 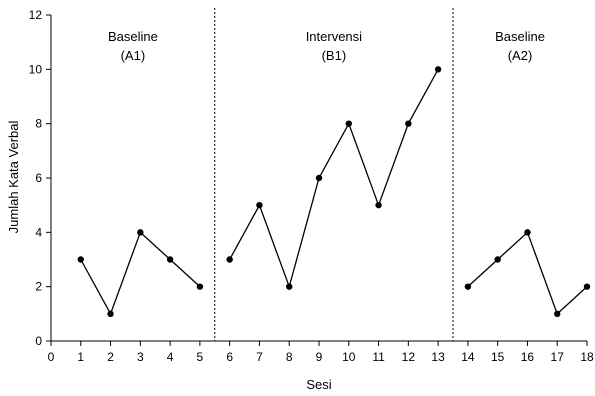 What do you see at coordinates (409, 357) in the screenshot?
I see `x-tick-label: 12` at bounding box center [409, 357].